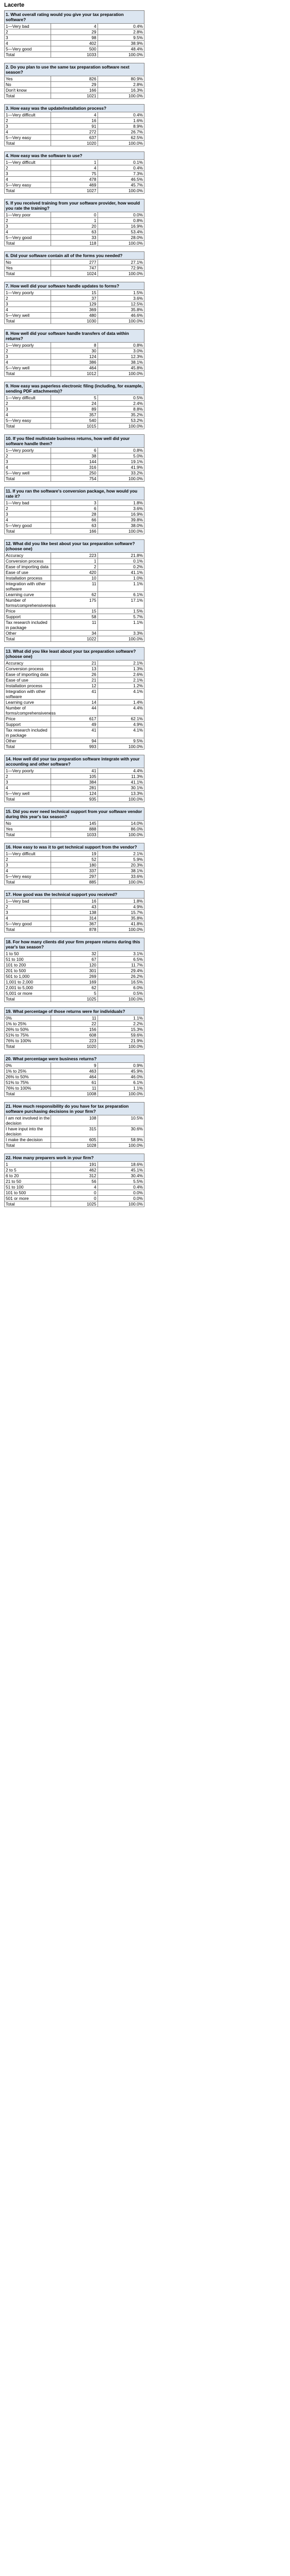  Describe the element at coordinates (121, 79) in the screenshot. I see `response-percent: 80.9%` at that location.